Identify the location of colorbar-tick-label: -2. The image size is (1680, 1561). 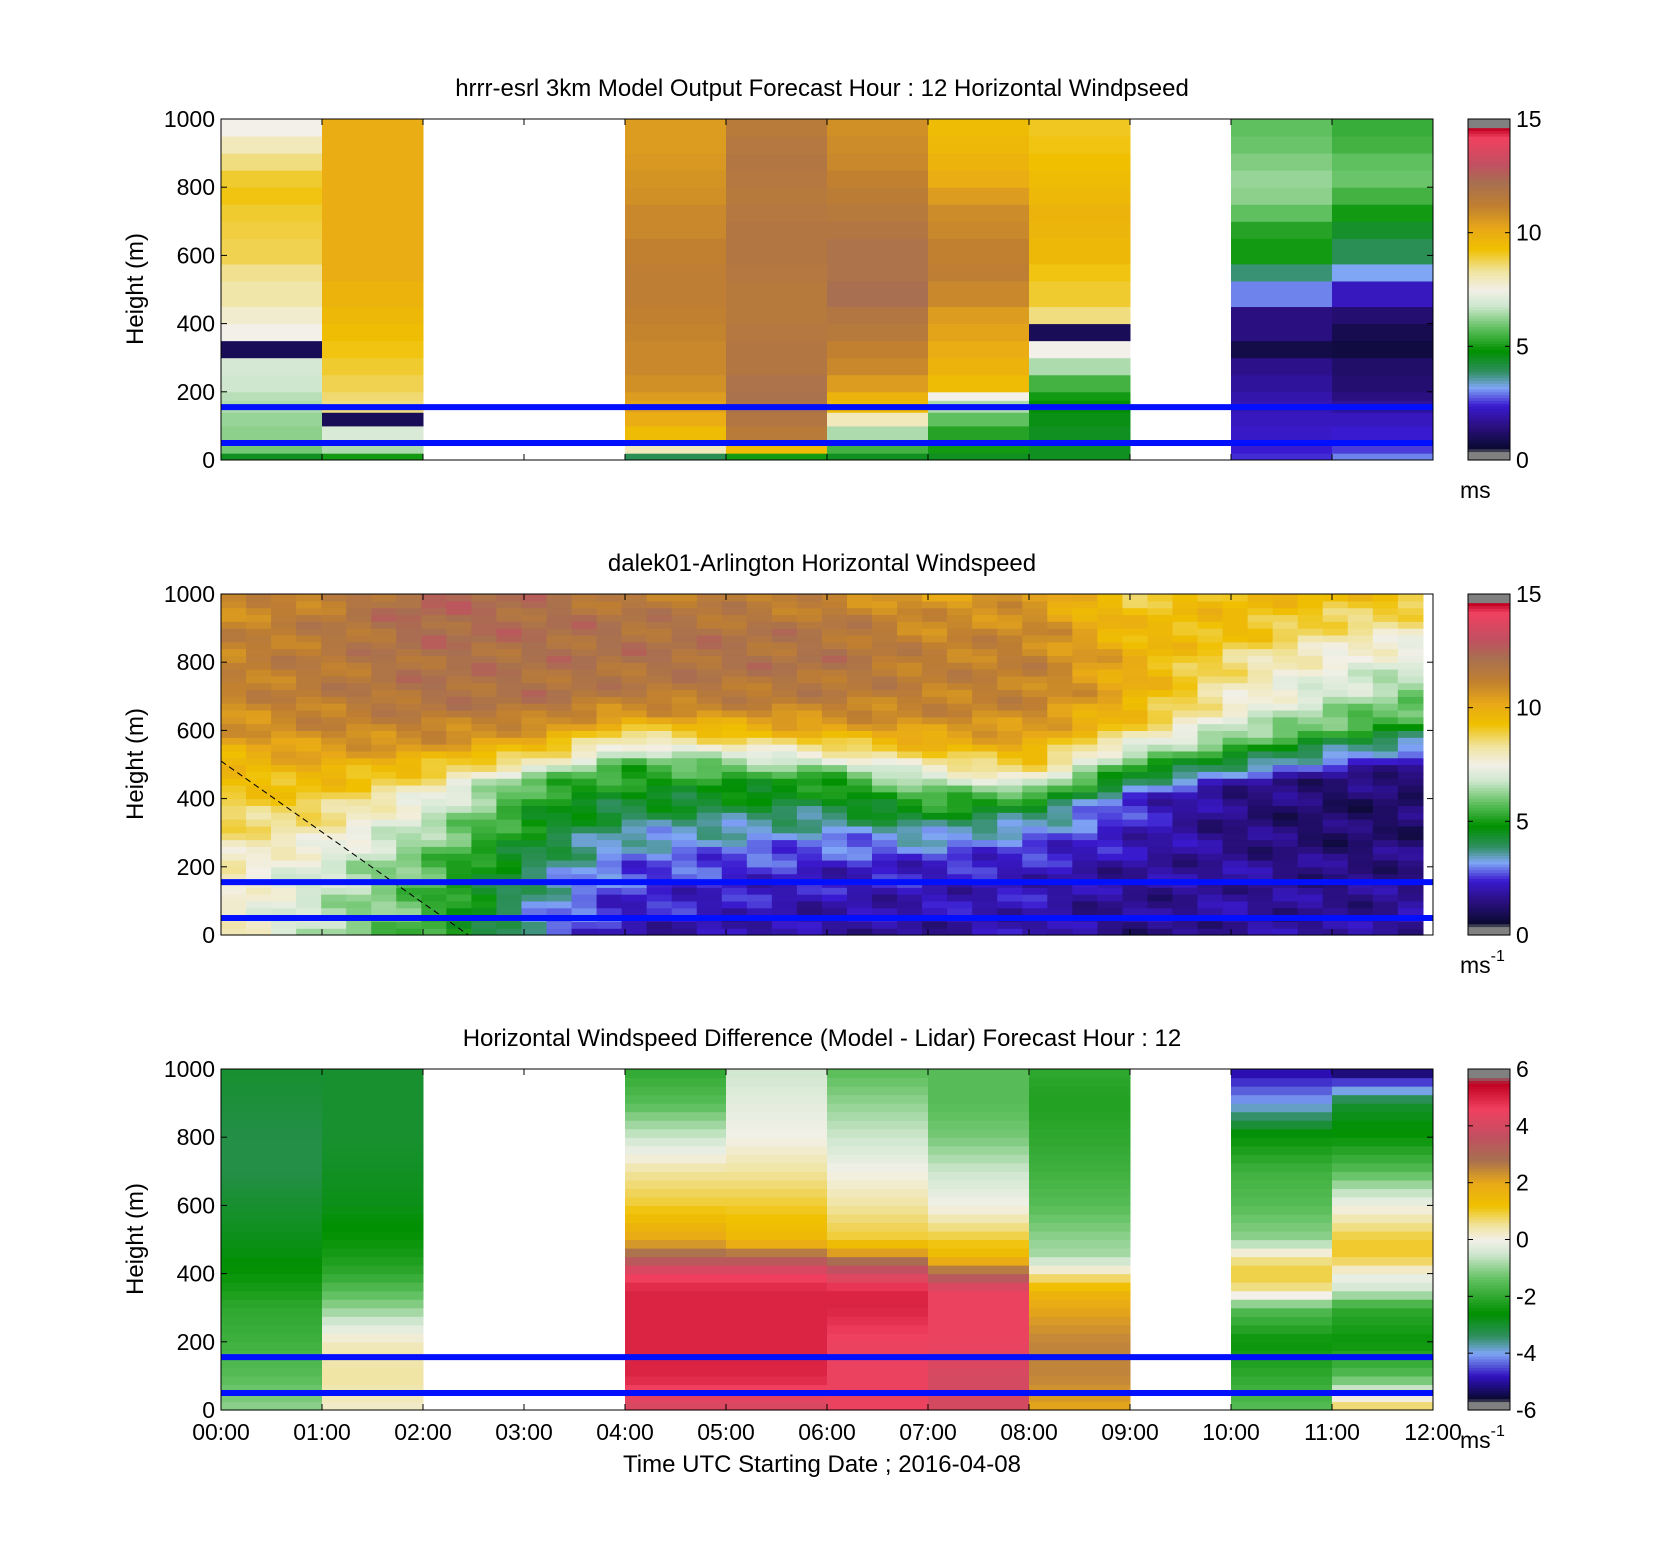
(1526, 1296).